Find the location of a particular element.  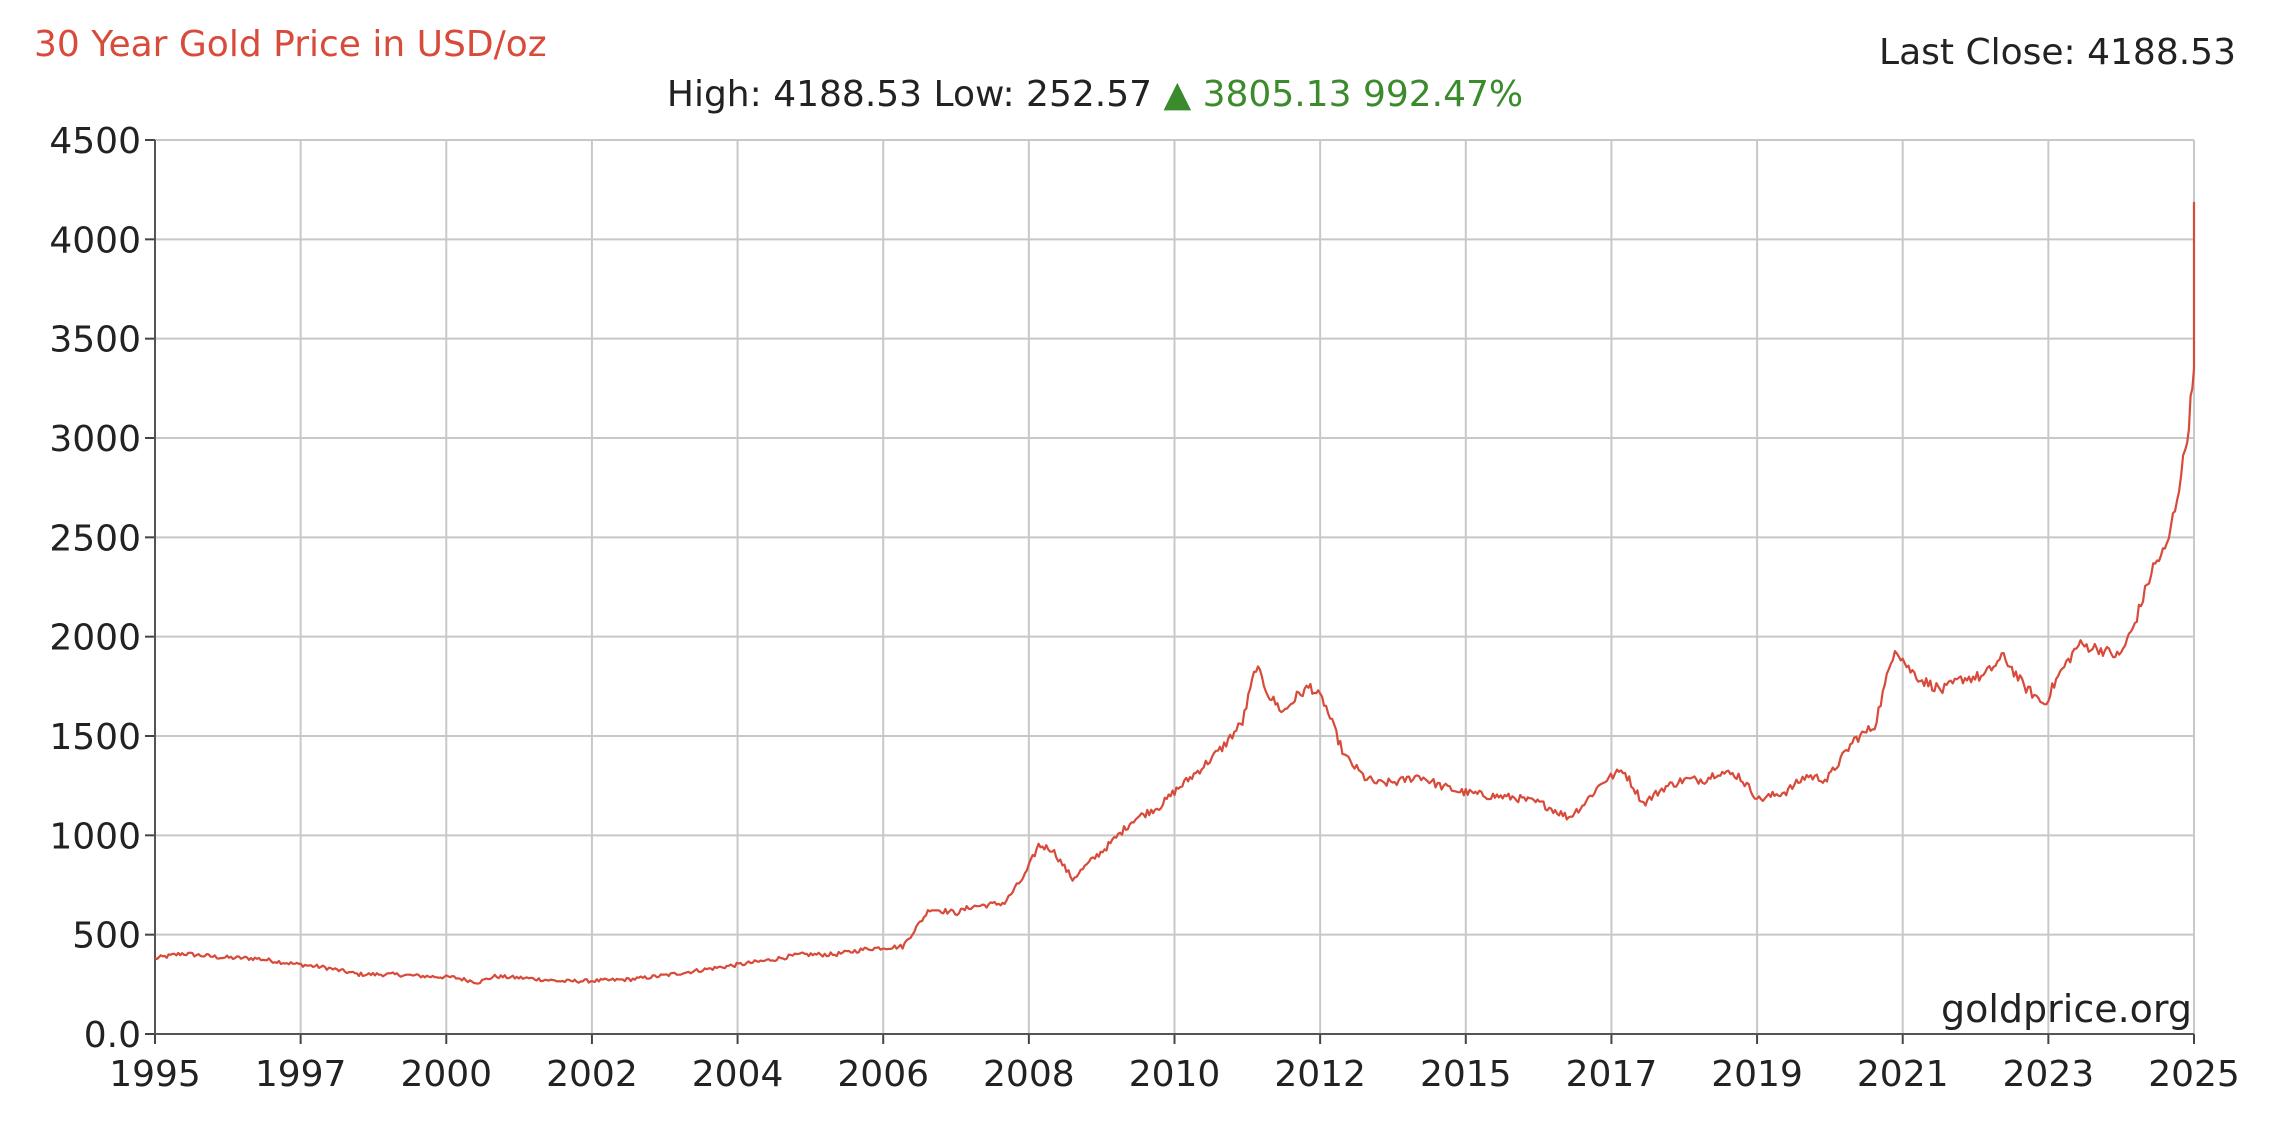

last-close-label: Last Close: is located at coordinates (1977, 52).